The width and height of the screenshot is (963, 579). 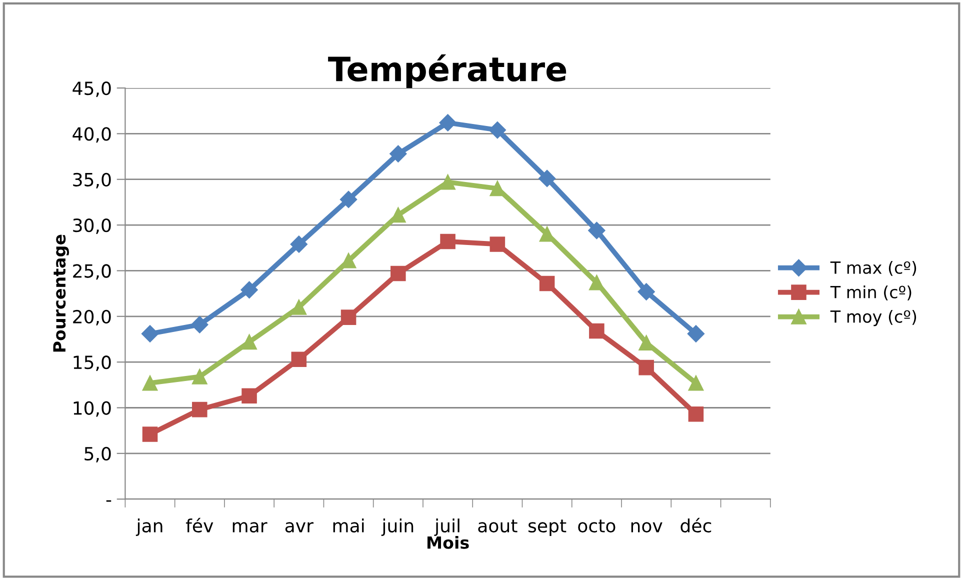 I want to click on y-tick-label: 25,0, so click(x=92, y=272).